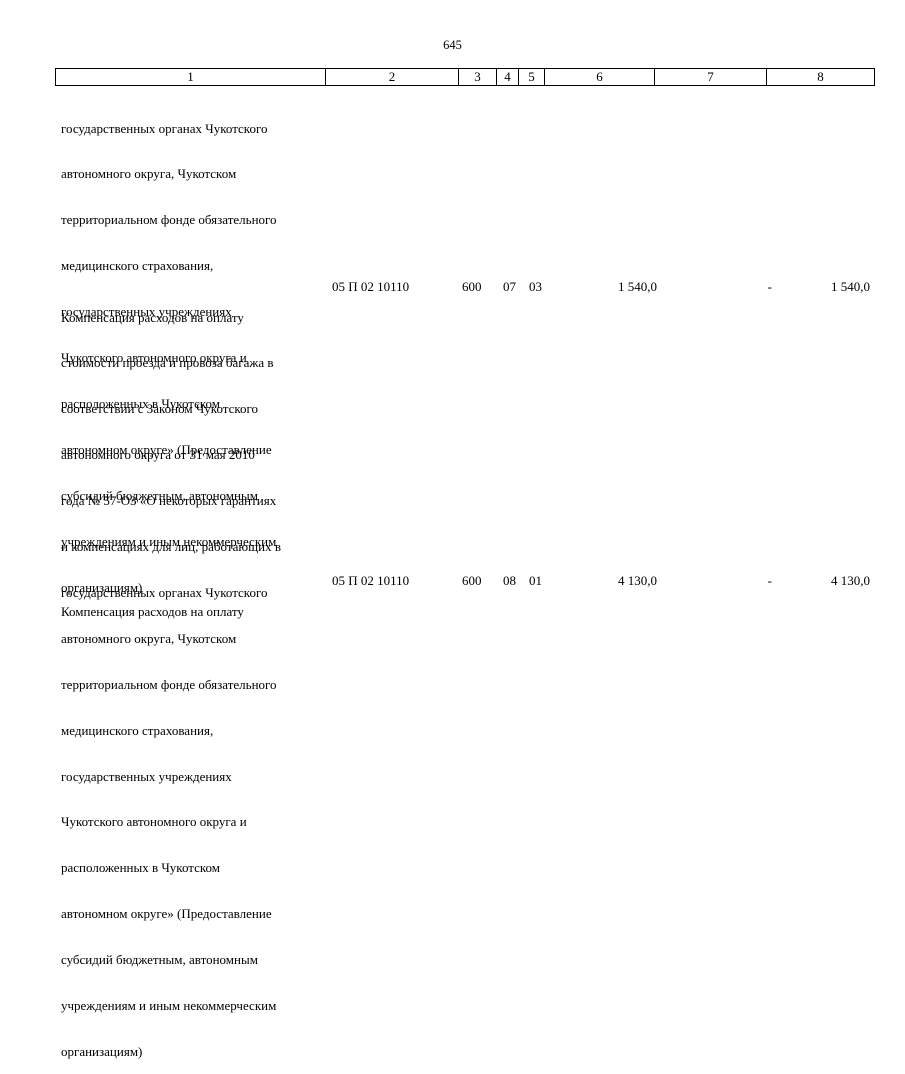 The width and height of the screenshot is (905, 1074). What do you see at coordinates (535, 286) in the screenshot?
I see `row-1-pr: 03` at bounding box center [535, 286].